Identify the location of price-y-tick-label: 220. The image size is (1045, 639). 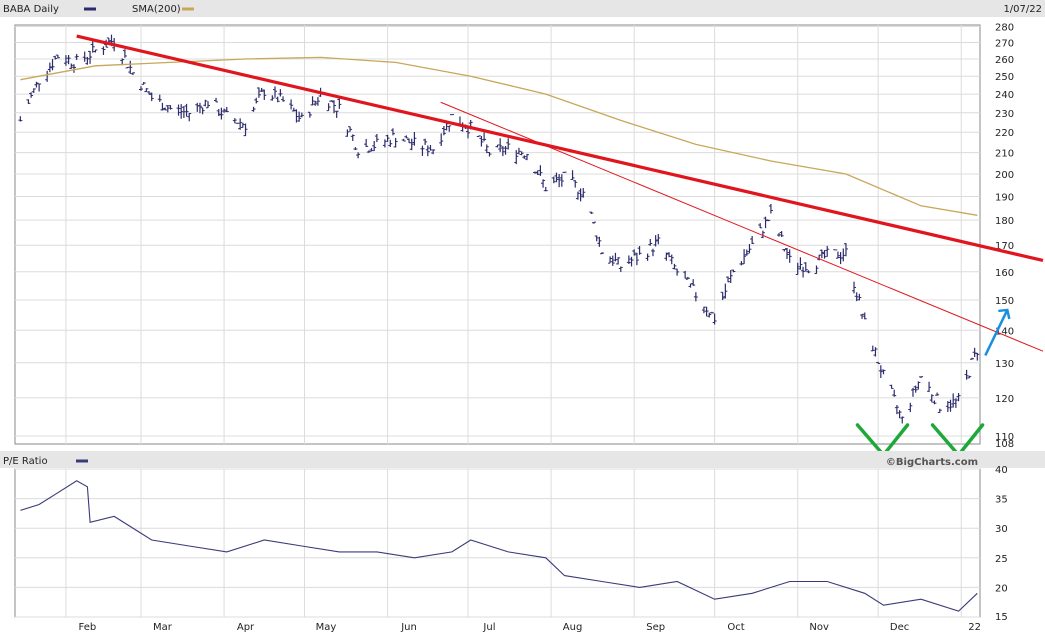
(1004, 133).